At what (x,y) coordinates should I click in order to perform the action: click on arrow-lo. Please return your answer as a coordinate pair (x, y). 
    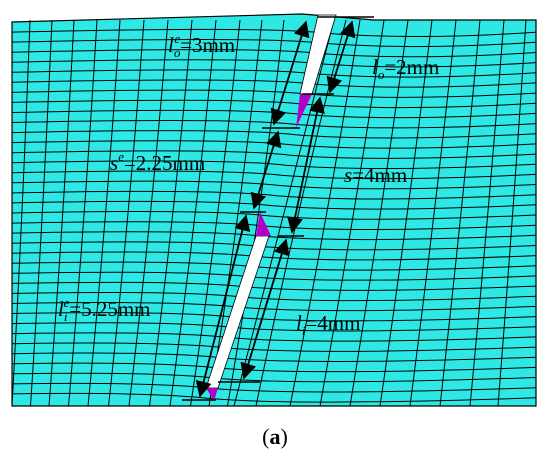
    Looking at the image, I should click on (341, 57).